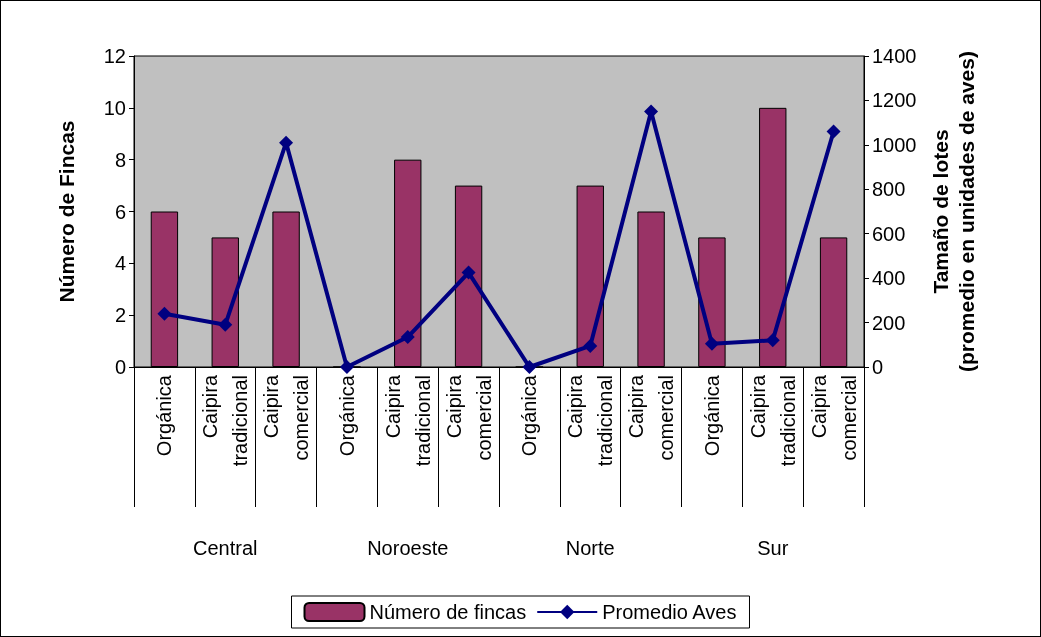  I want to click on y2-tick-label: 800, so click(889, 189).